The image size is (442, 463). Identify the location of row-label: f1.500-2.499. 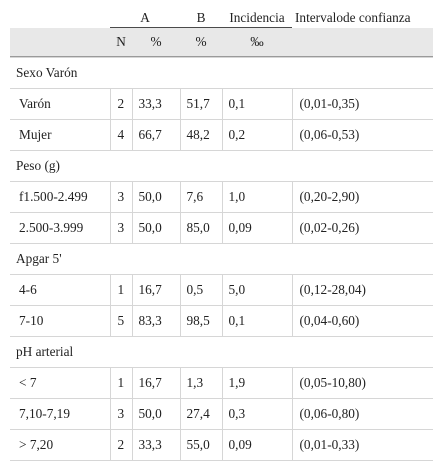
(60, 197).